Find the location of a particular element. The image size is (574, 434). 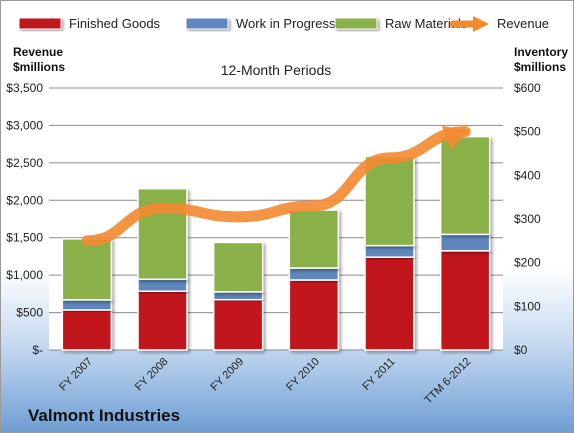

left-tick-label: $3,000 is located at coordinates (24, 125).